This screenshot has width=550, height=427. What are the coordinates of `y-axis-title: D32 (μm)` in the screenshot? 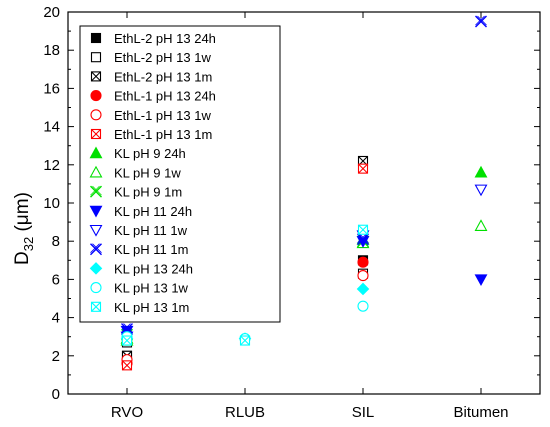 It's located at (24, 228).